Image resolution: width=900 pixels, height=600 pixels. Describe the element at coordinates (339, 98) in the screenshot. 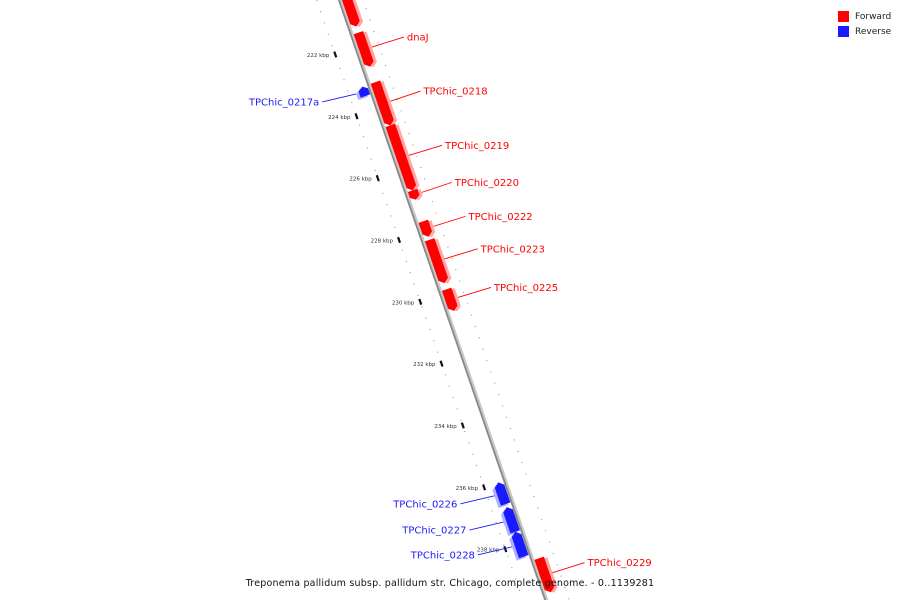

I see `gene-tpchic-0217a-leader` at that location.